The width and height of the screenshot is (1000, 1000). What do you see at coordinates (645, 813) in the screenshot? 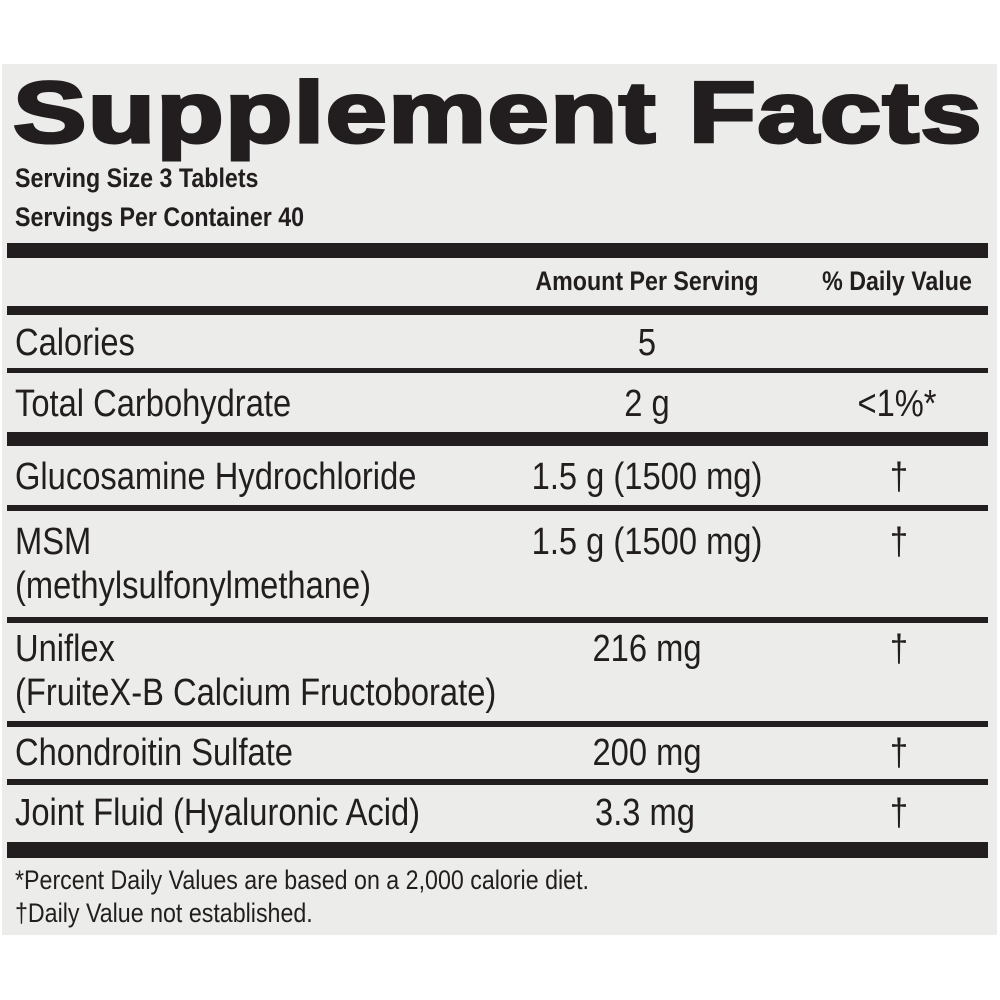
I see `row-amount: 3.3 mg` at bounding box center [645, 813].